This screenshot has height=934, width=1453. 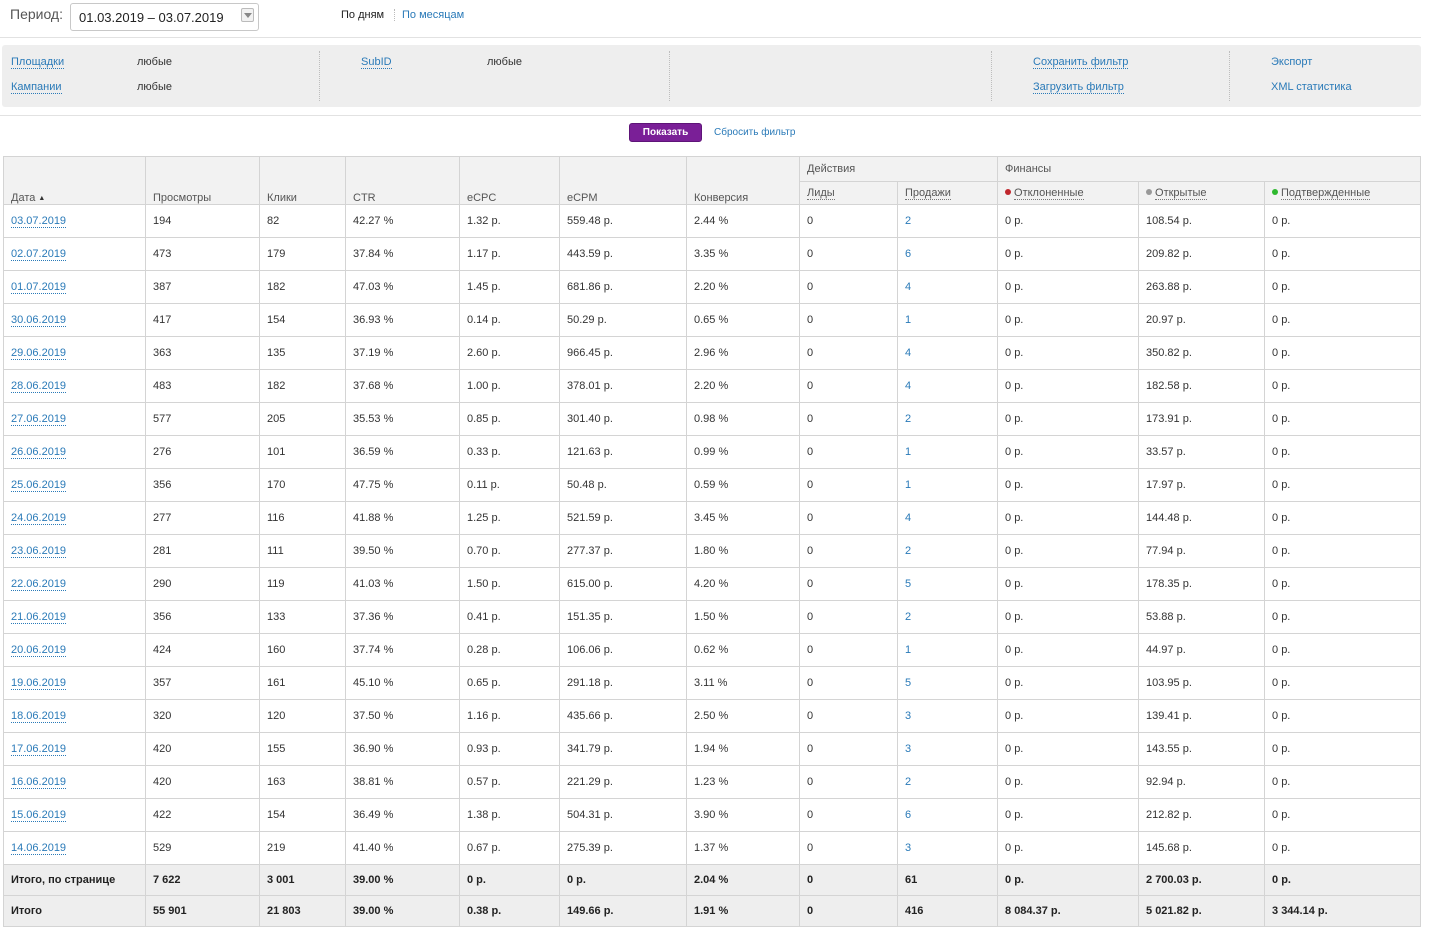 I want to click on date-link: 14.06.2019, so click(x=39, y=848).